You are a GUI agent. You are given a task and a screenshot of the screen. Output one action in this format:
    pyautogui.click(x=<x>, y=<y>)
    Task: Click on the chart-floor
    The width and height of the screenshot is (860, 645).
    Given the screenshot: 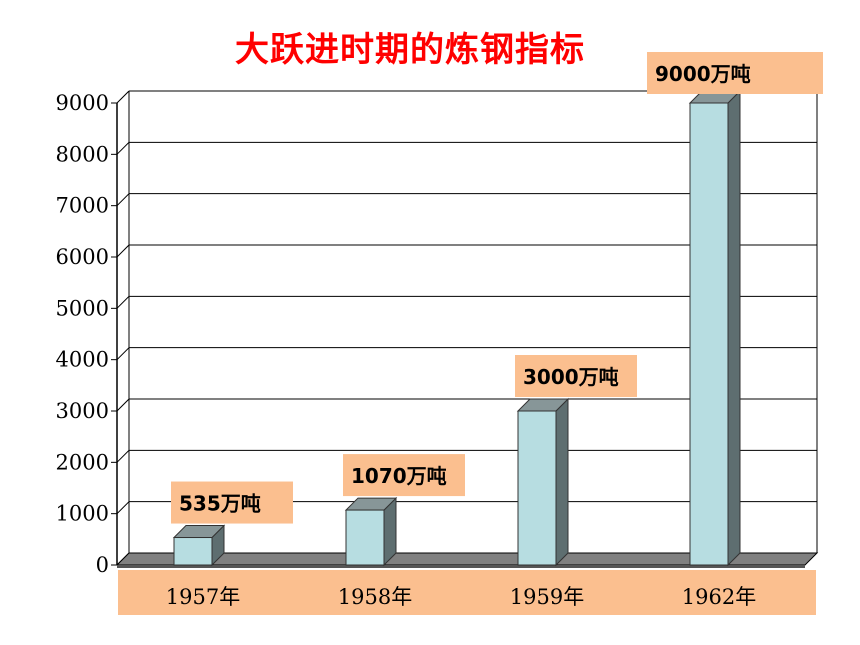 What is the action you would take?
    pyautogui.click(x=467, y=560)
    